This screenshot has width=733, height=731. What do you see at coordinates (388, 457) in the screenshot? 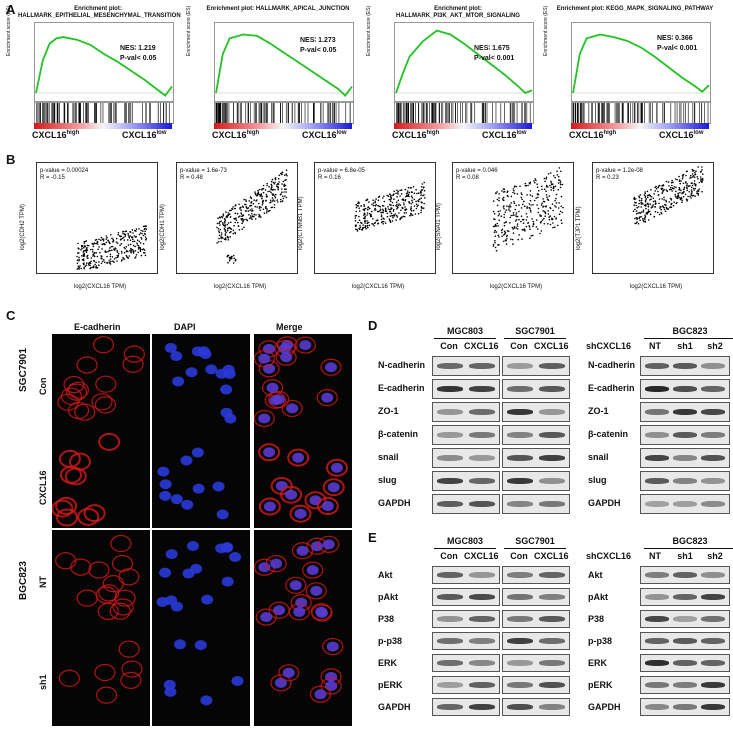
I see `protein-label: snail` at bounding box center [388, 457].